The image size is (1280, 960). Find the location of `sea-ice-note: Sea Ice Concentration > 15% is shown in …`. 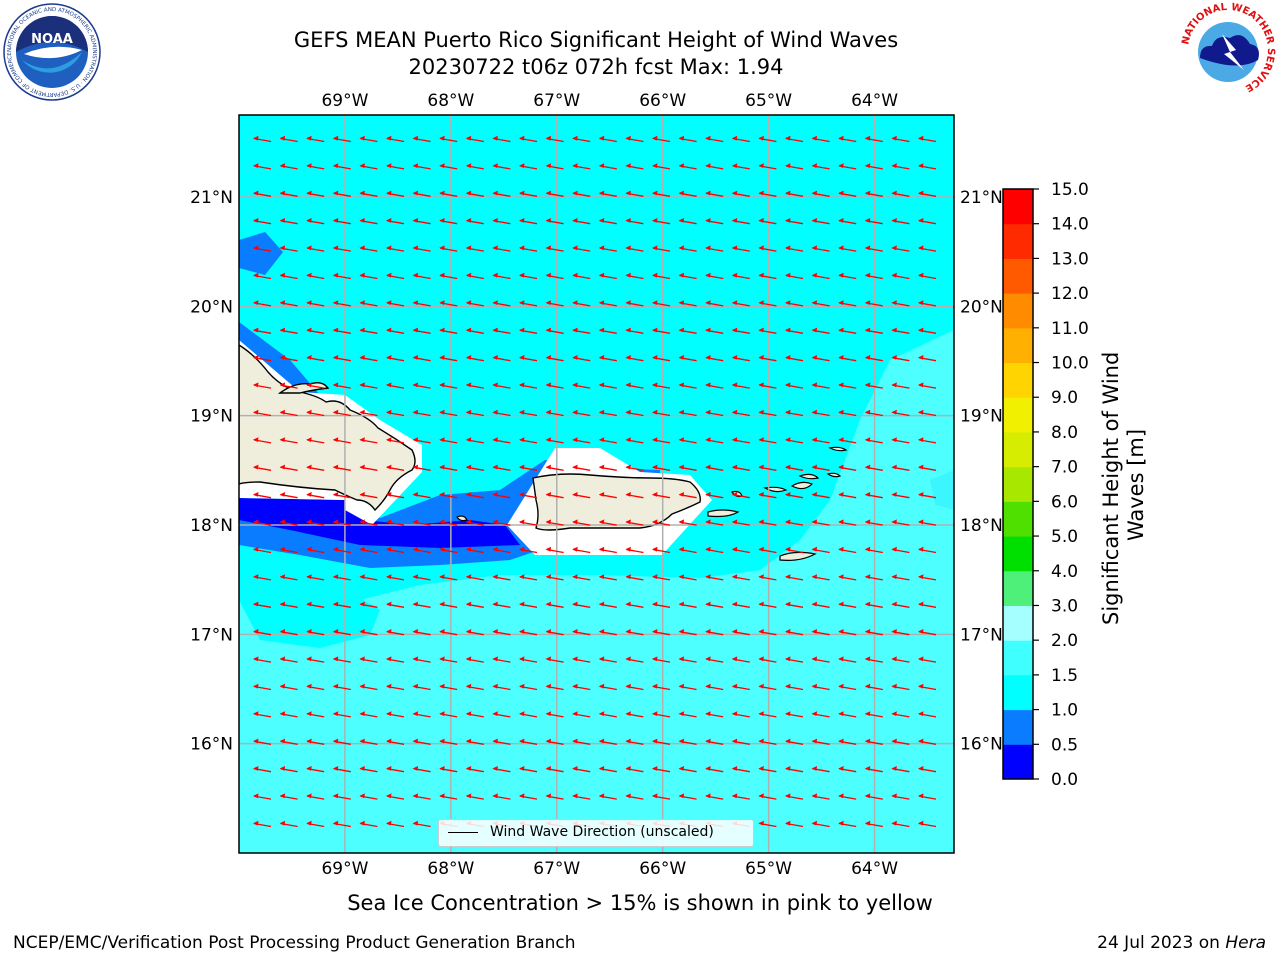

sea-ice-note: Sea Ice Concentration > 15% is shown in … is located at coordinates (640, 903).